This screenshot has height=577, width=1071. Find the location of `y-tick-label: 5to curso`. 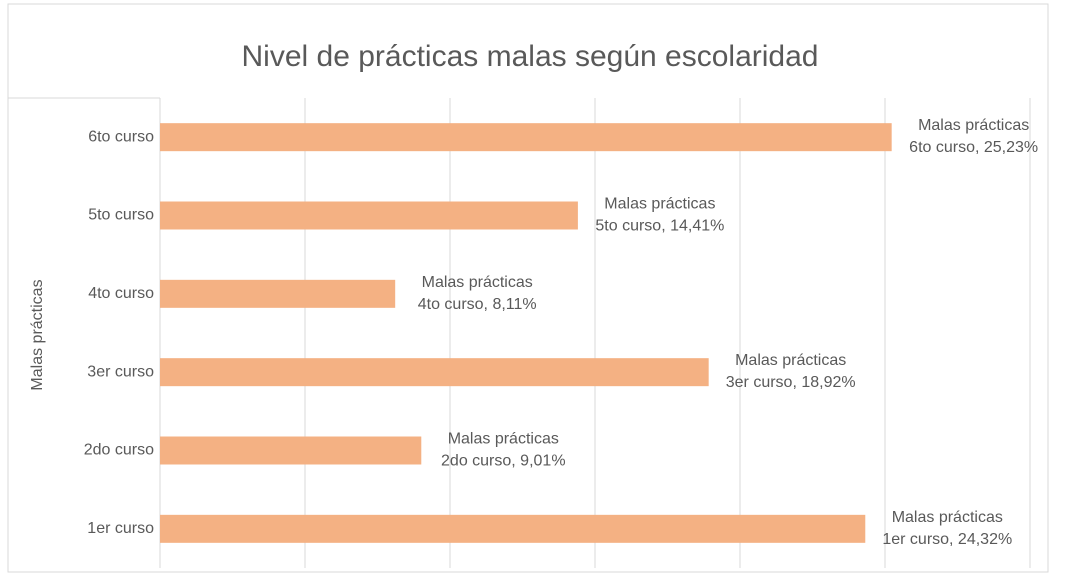

y-tick-label: 5to curso is located at coordinates (121, 215).